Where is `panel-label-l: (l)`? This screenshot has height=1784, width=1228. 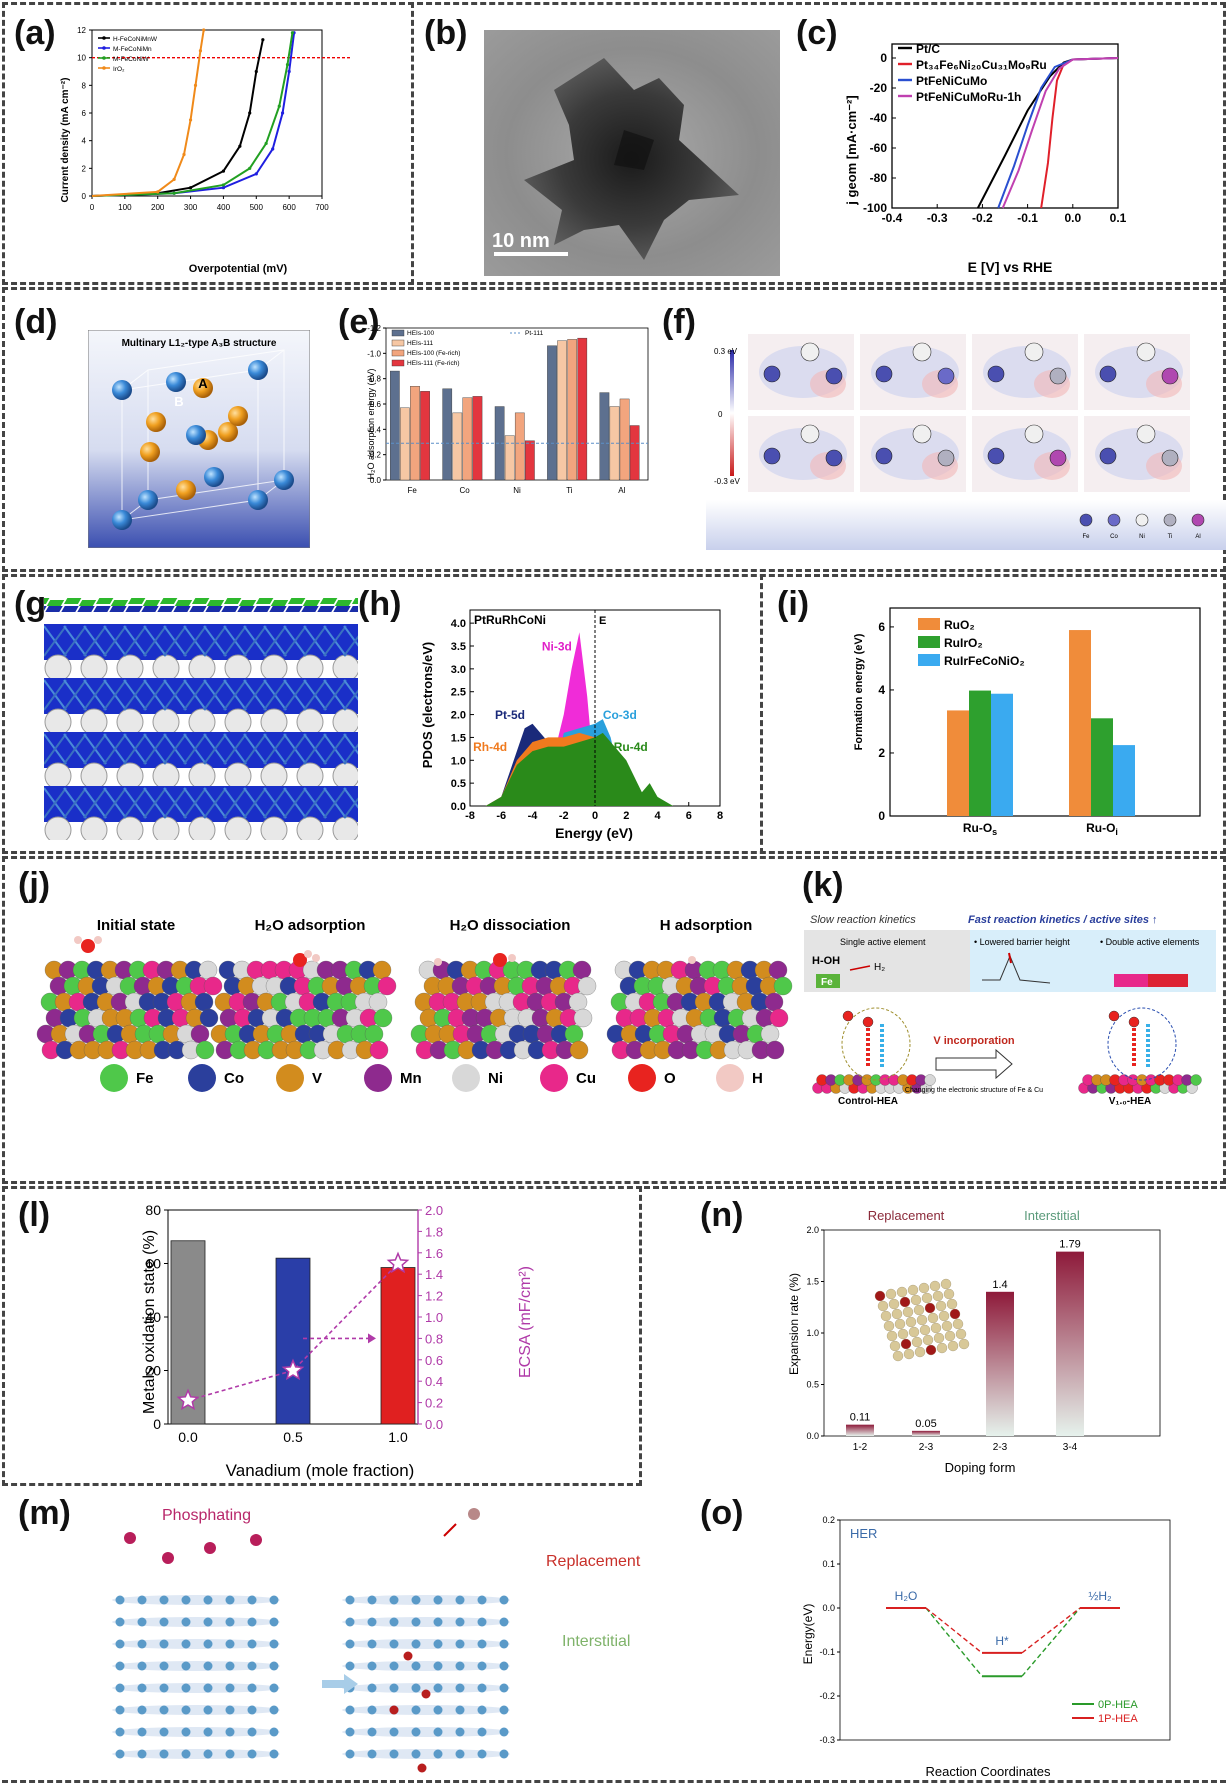
panel-label-l: (l) is located at coordinates (34, 1215).